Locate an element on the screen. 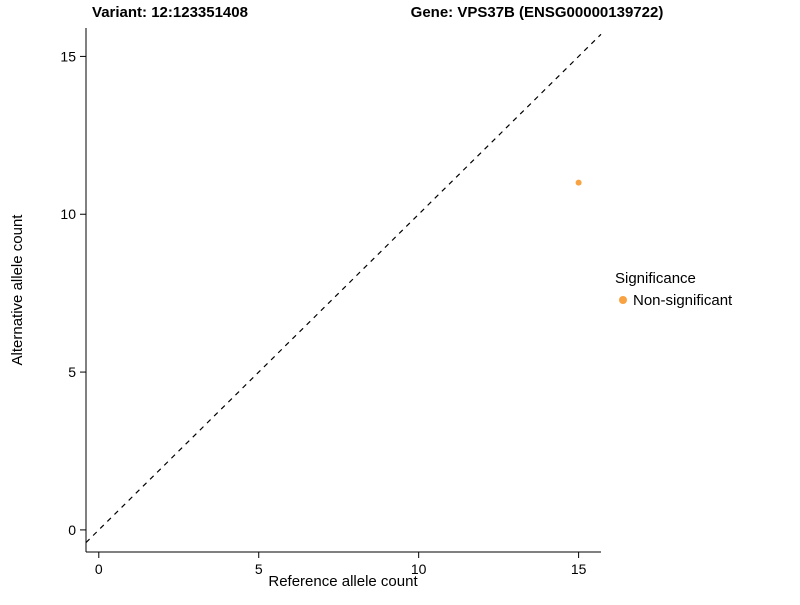 Image resolution: width=800 pixels, height=605 pixels. x-axis-label: Reference allele count is located at coordinates (343, 581).